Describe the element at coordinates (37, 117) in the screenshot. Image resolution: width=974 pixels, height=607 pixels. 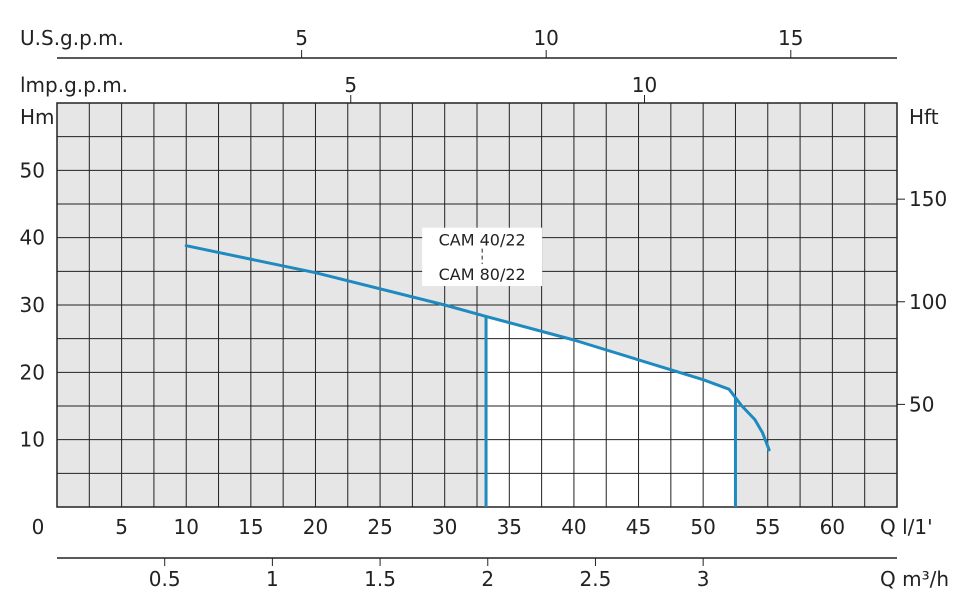
I see `y-axis-left-label: Hm` at that location.